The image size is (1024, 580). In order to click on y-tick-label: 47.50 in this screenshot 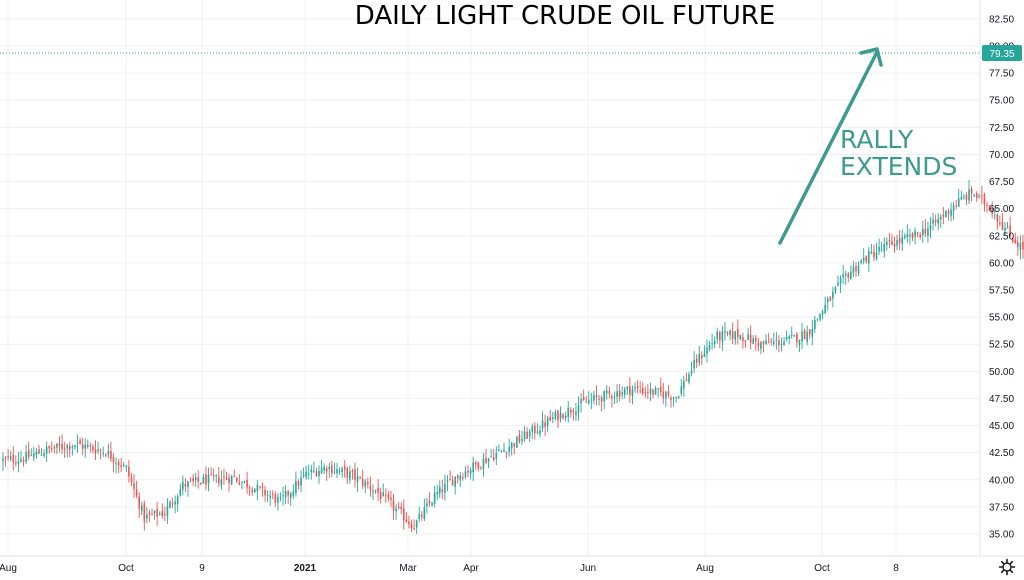, I will do `click(1001, 399)`.